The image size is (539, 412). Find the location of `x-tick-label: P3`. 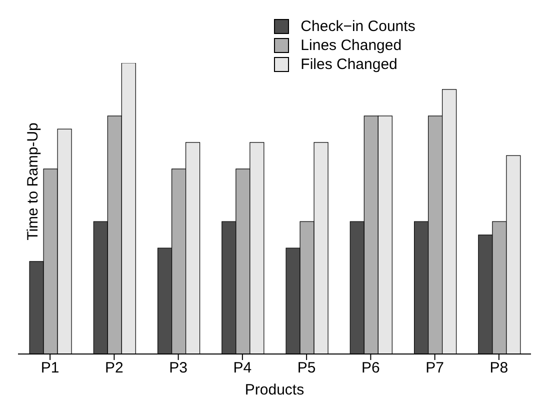

x-tick-label: P3 is located at coordinates (178, 368).